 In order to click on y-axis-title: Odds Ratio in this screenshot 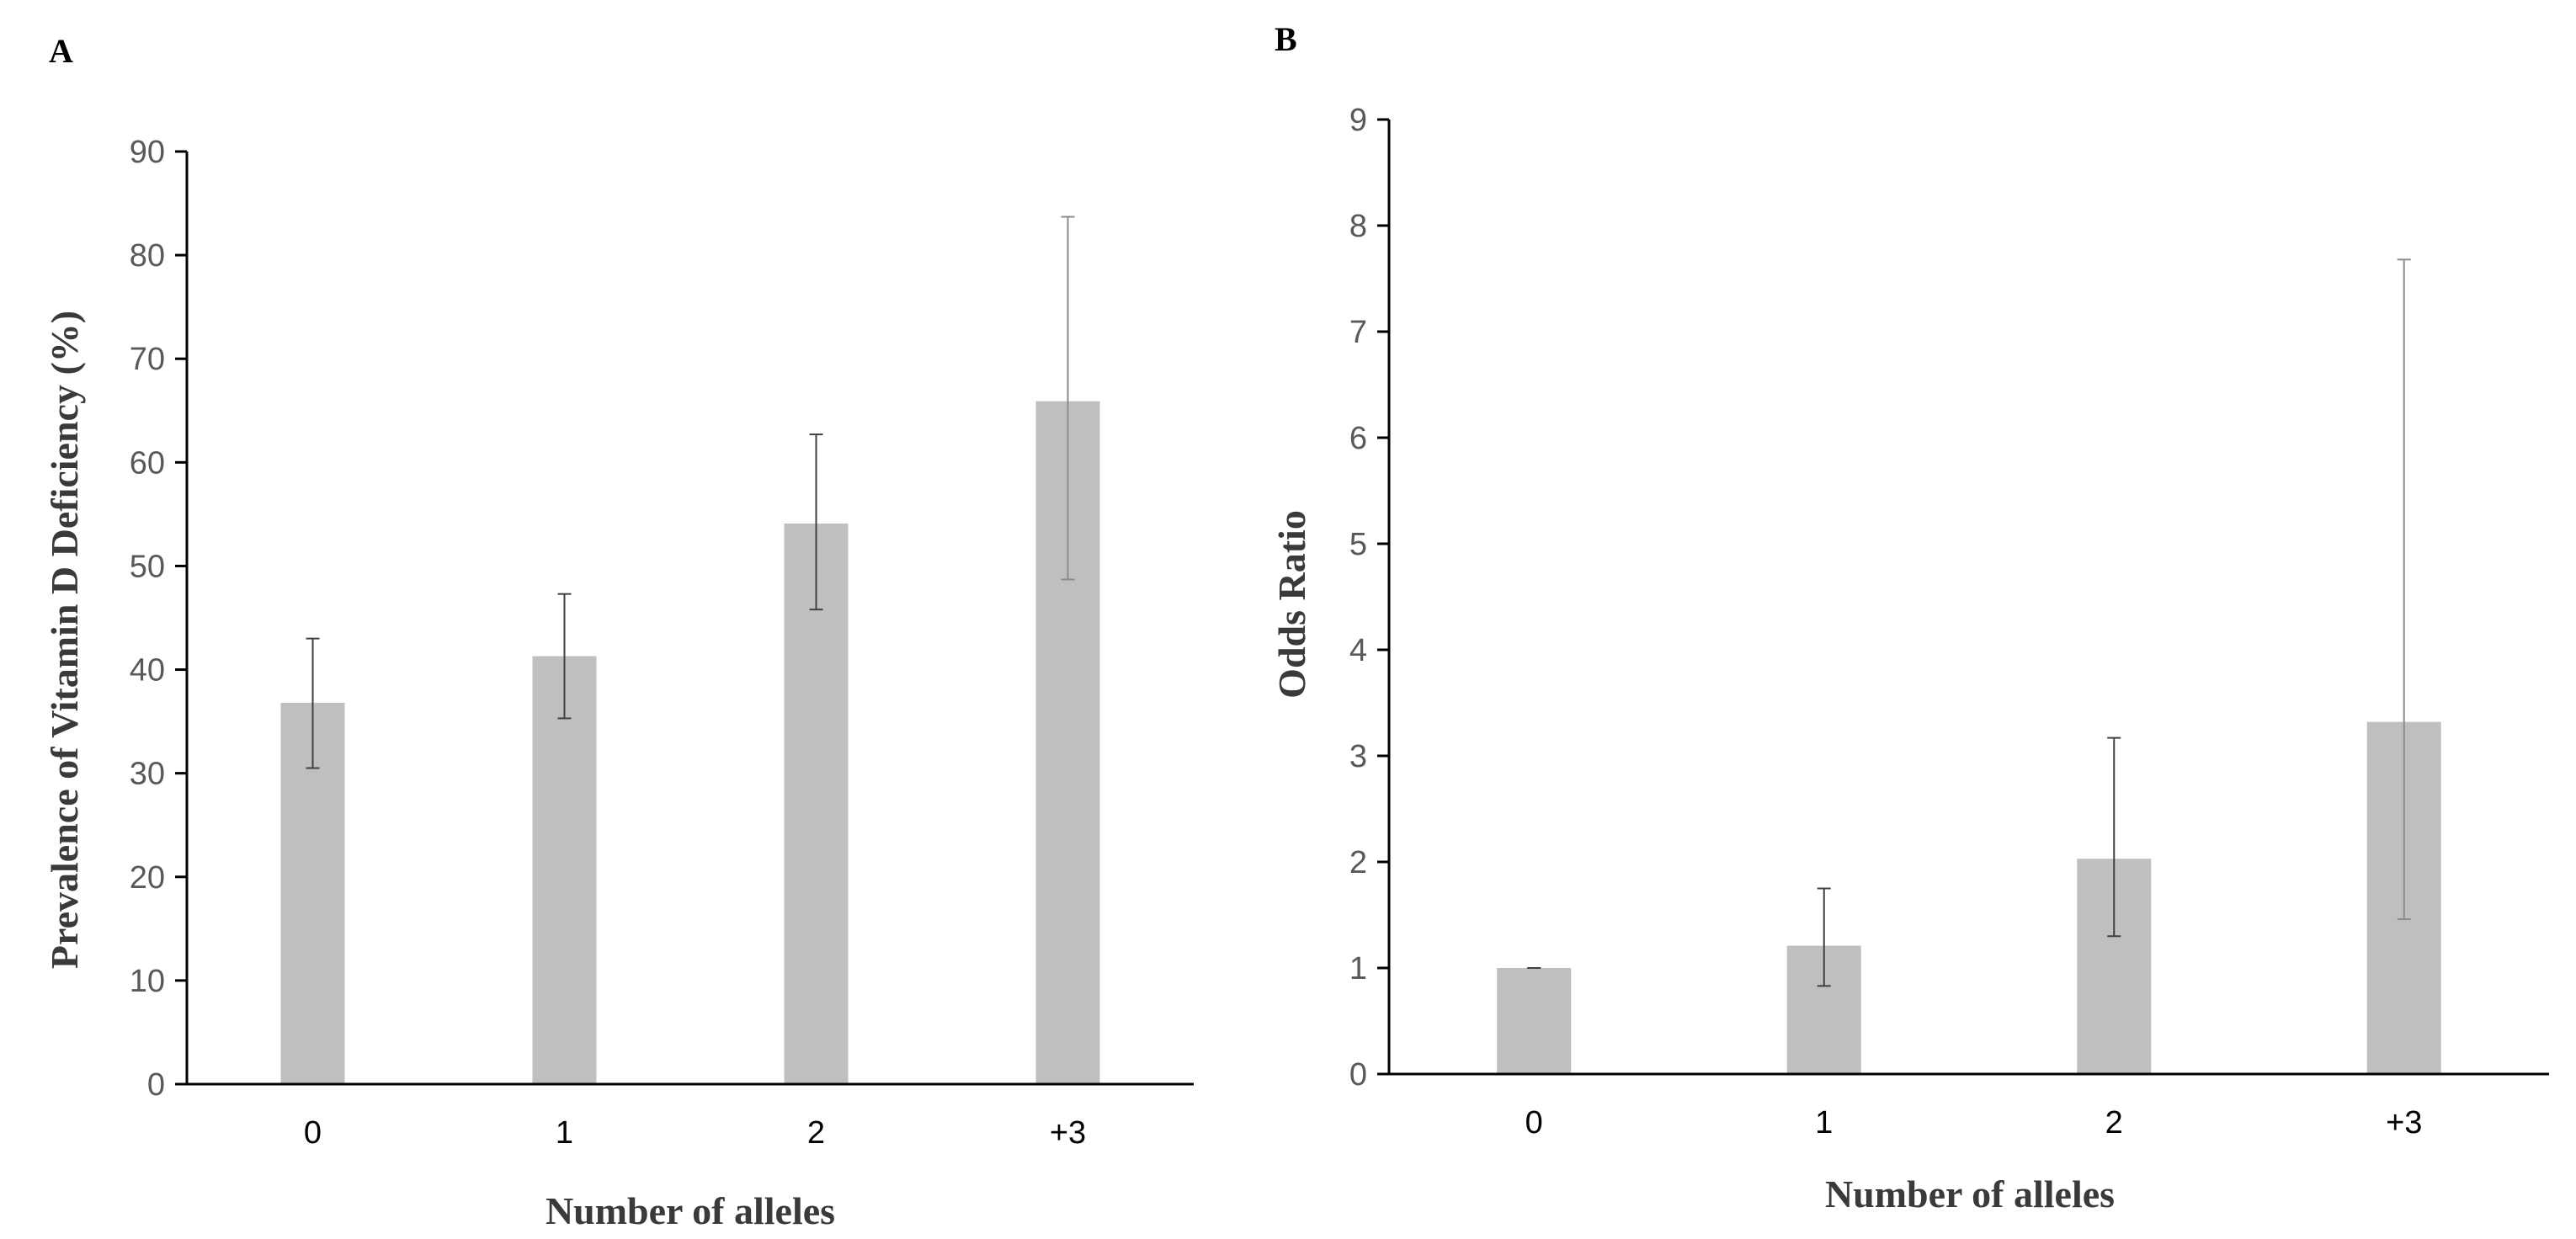, I will do `click(1291, 604)`.